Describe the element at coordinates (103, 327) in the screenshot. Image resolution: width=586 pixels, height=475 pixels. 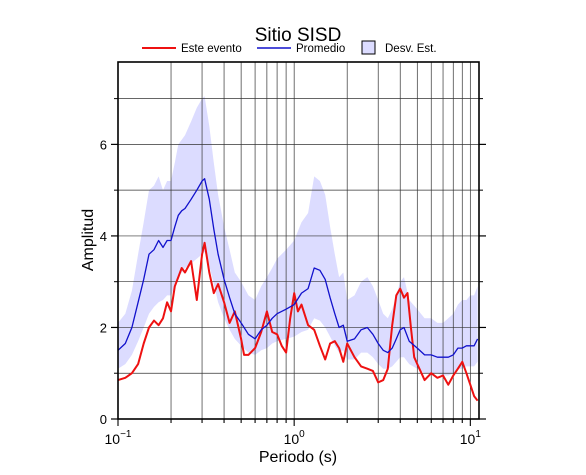
I see `y-tick-label: 2` at that location.